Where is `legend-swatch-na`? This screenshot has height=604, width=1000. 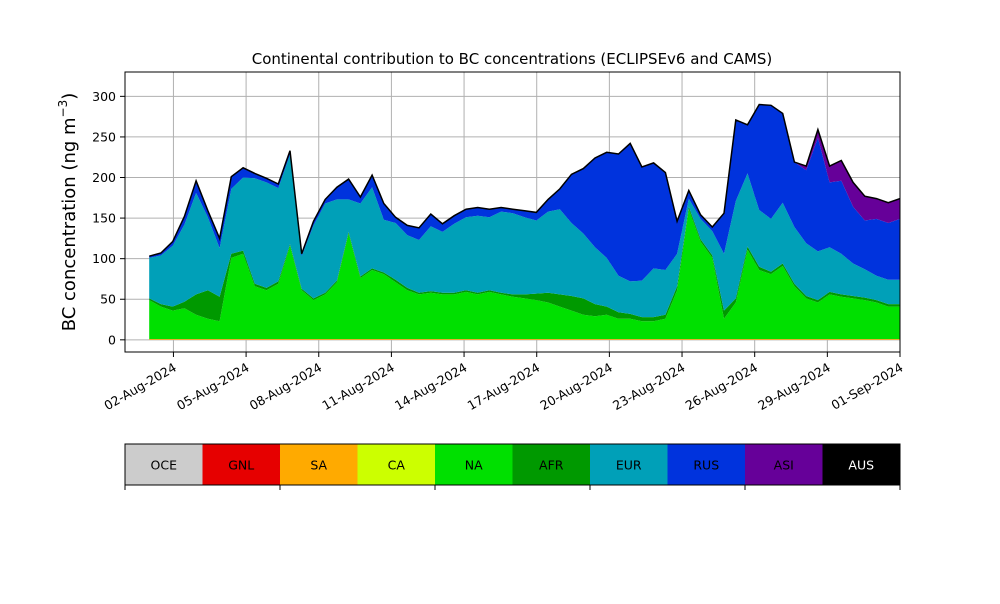
legend-swatch-na is located at coordinates (474, 464).